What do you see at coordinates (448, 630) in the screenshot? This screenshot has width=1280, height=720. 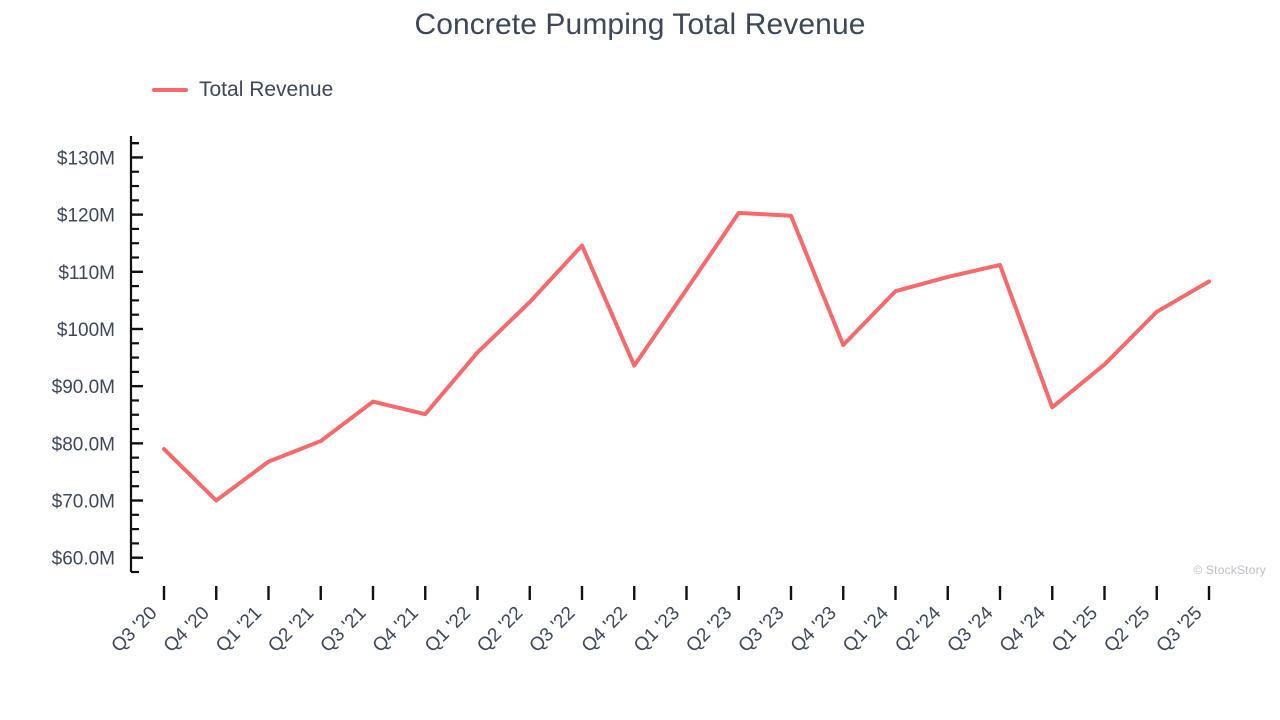 I see `x-tick-label: Q1 '22` at bounding box center [448, 630].